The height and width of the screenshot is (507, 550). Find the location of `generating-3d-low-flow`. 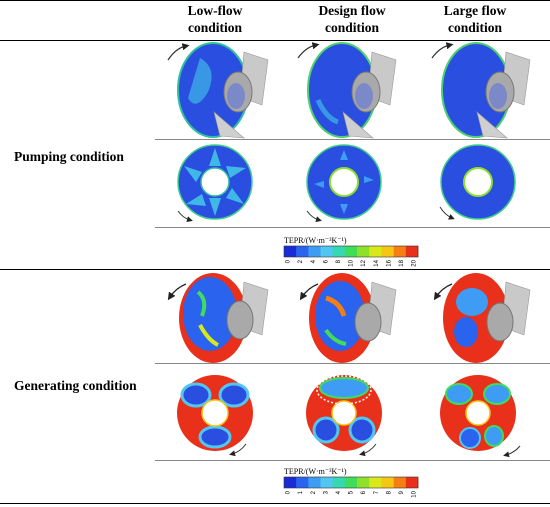

generating-3d-low-flow is located at coordinates (218, 318).